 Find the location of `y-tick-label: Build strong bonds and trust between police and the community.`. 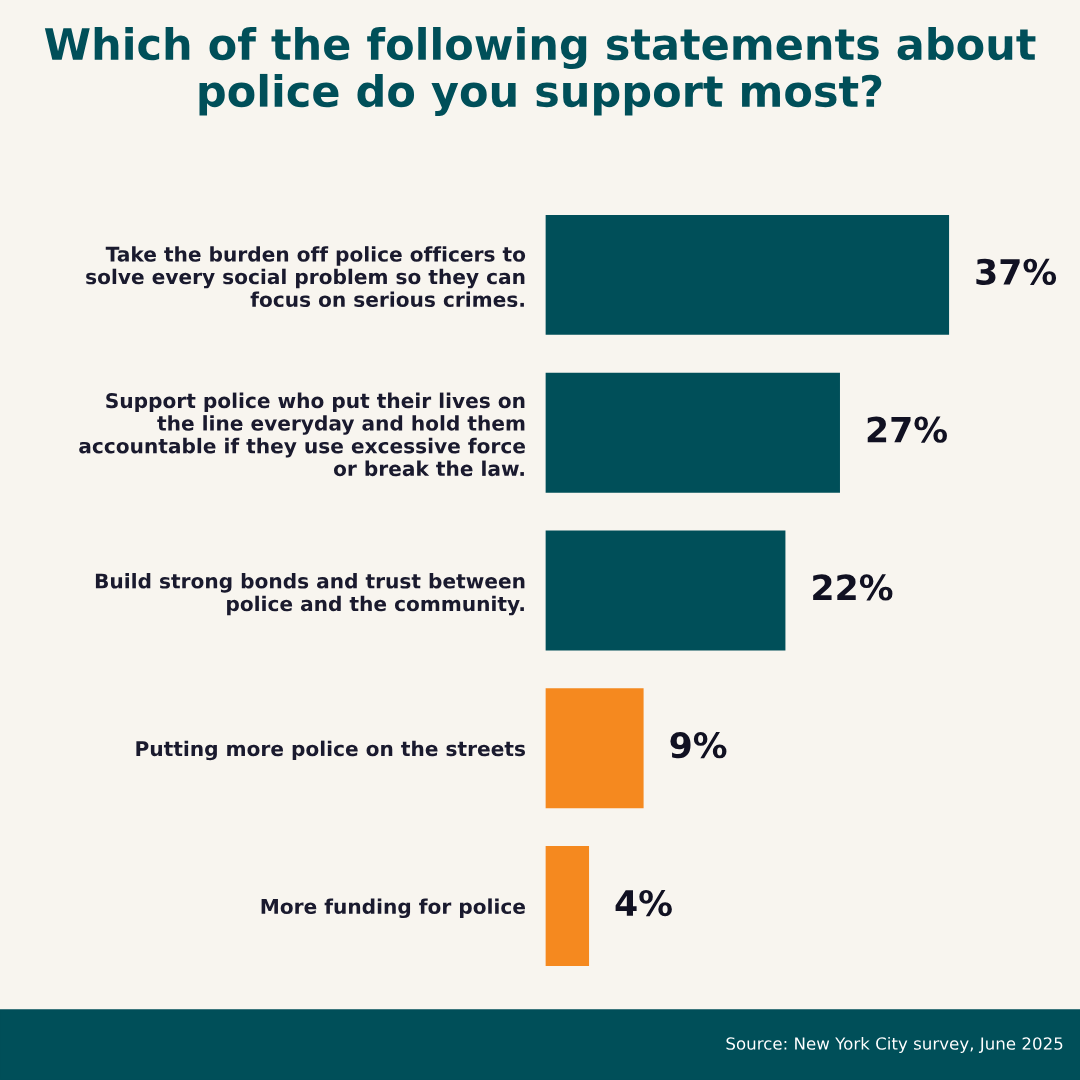

y-tick-label: Build strong bonds and trust between police and the community. is located at coordinates (310, 594).